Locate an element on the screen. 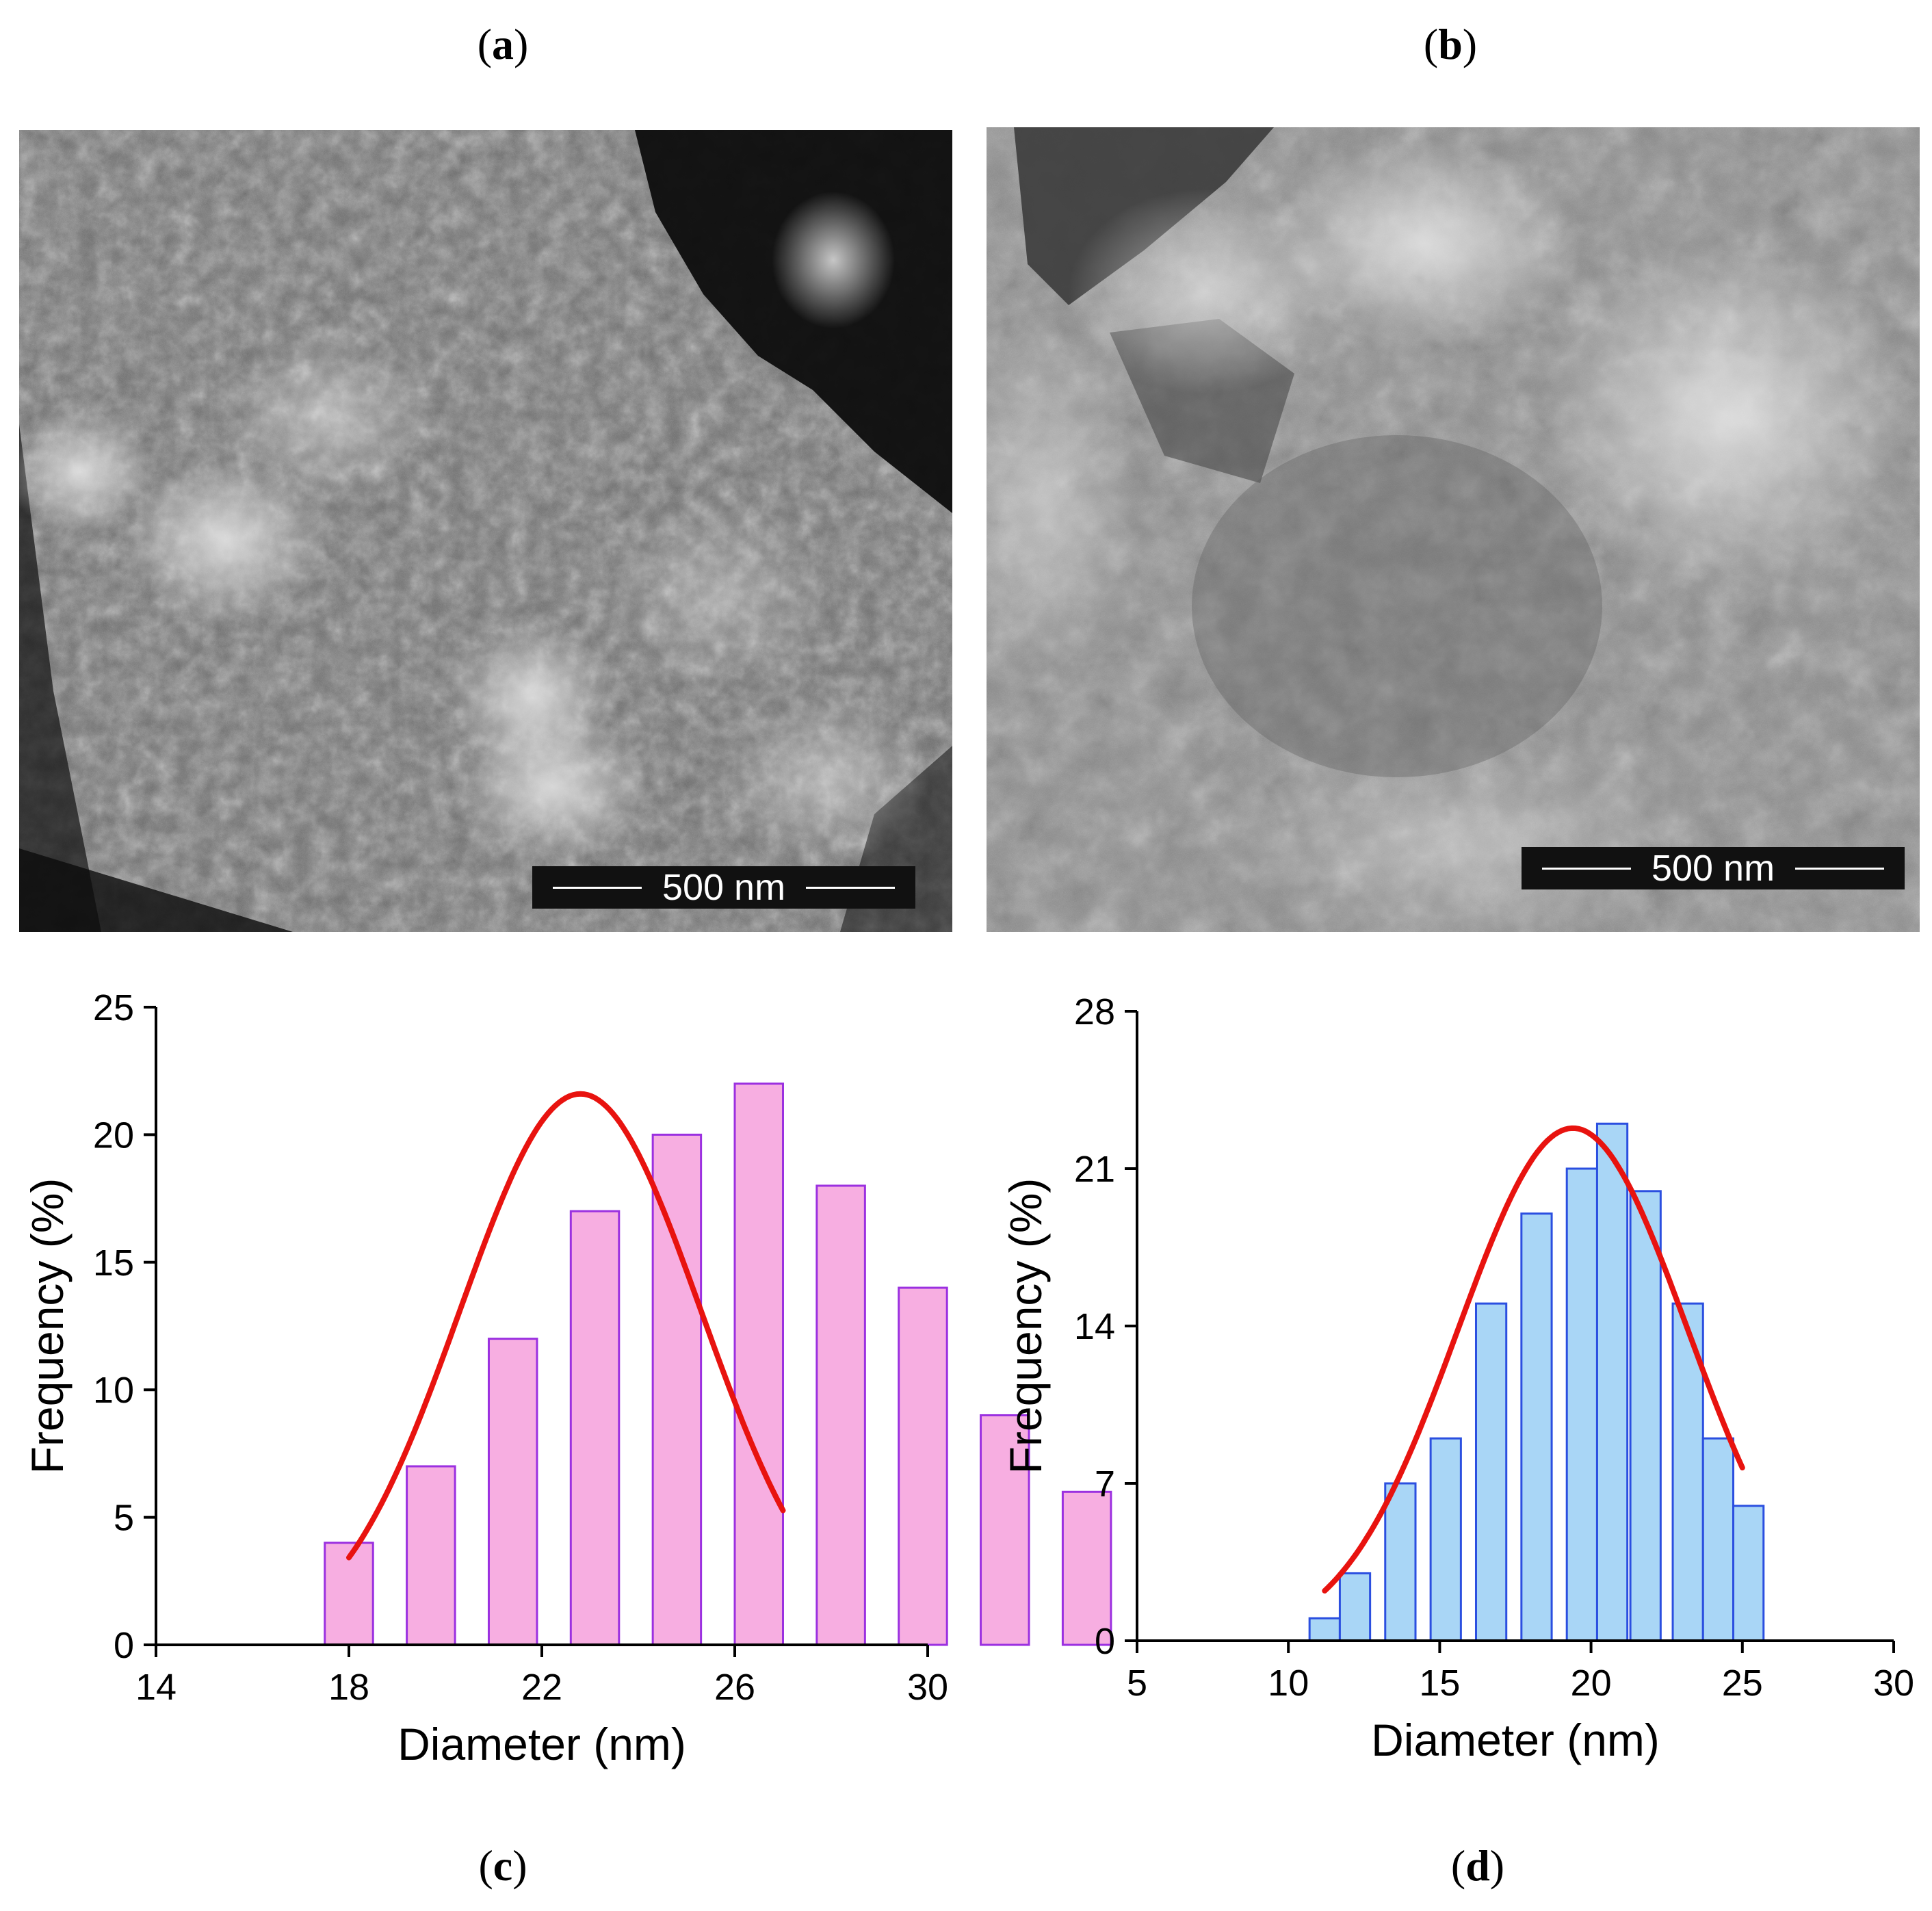 The height and width of the screenshot is (1911, 1932). panel-label-a: (a) is located at coordinates (503, 44).